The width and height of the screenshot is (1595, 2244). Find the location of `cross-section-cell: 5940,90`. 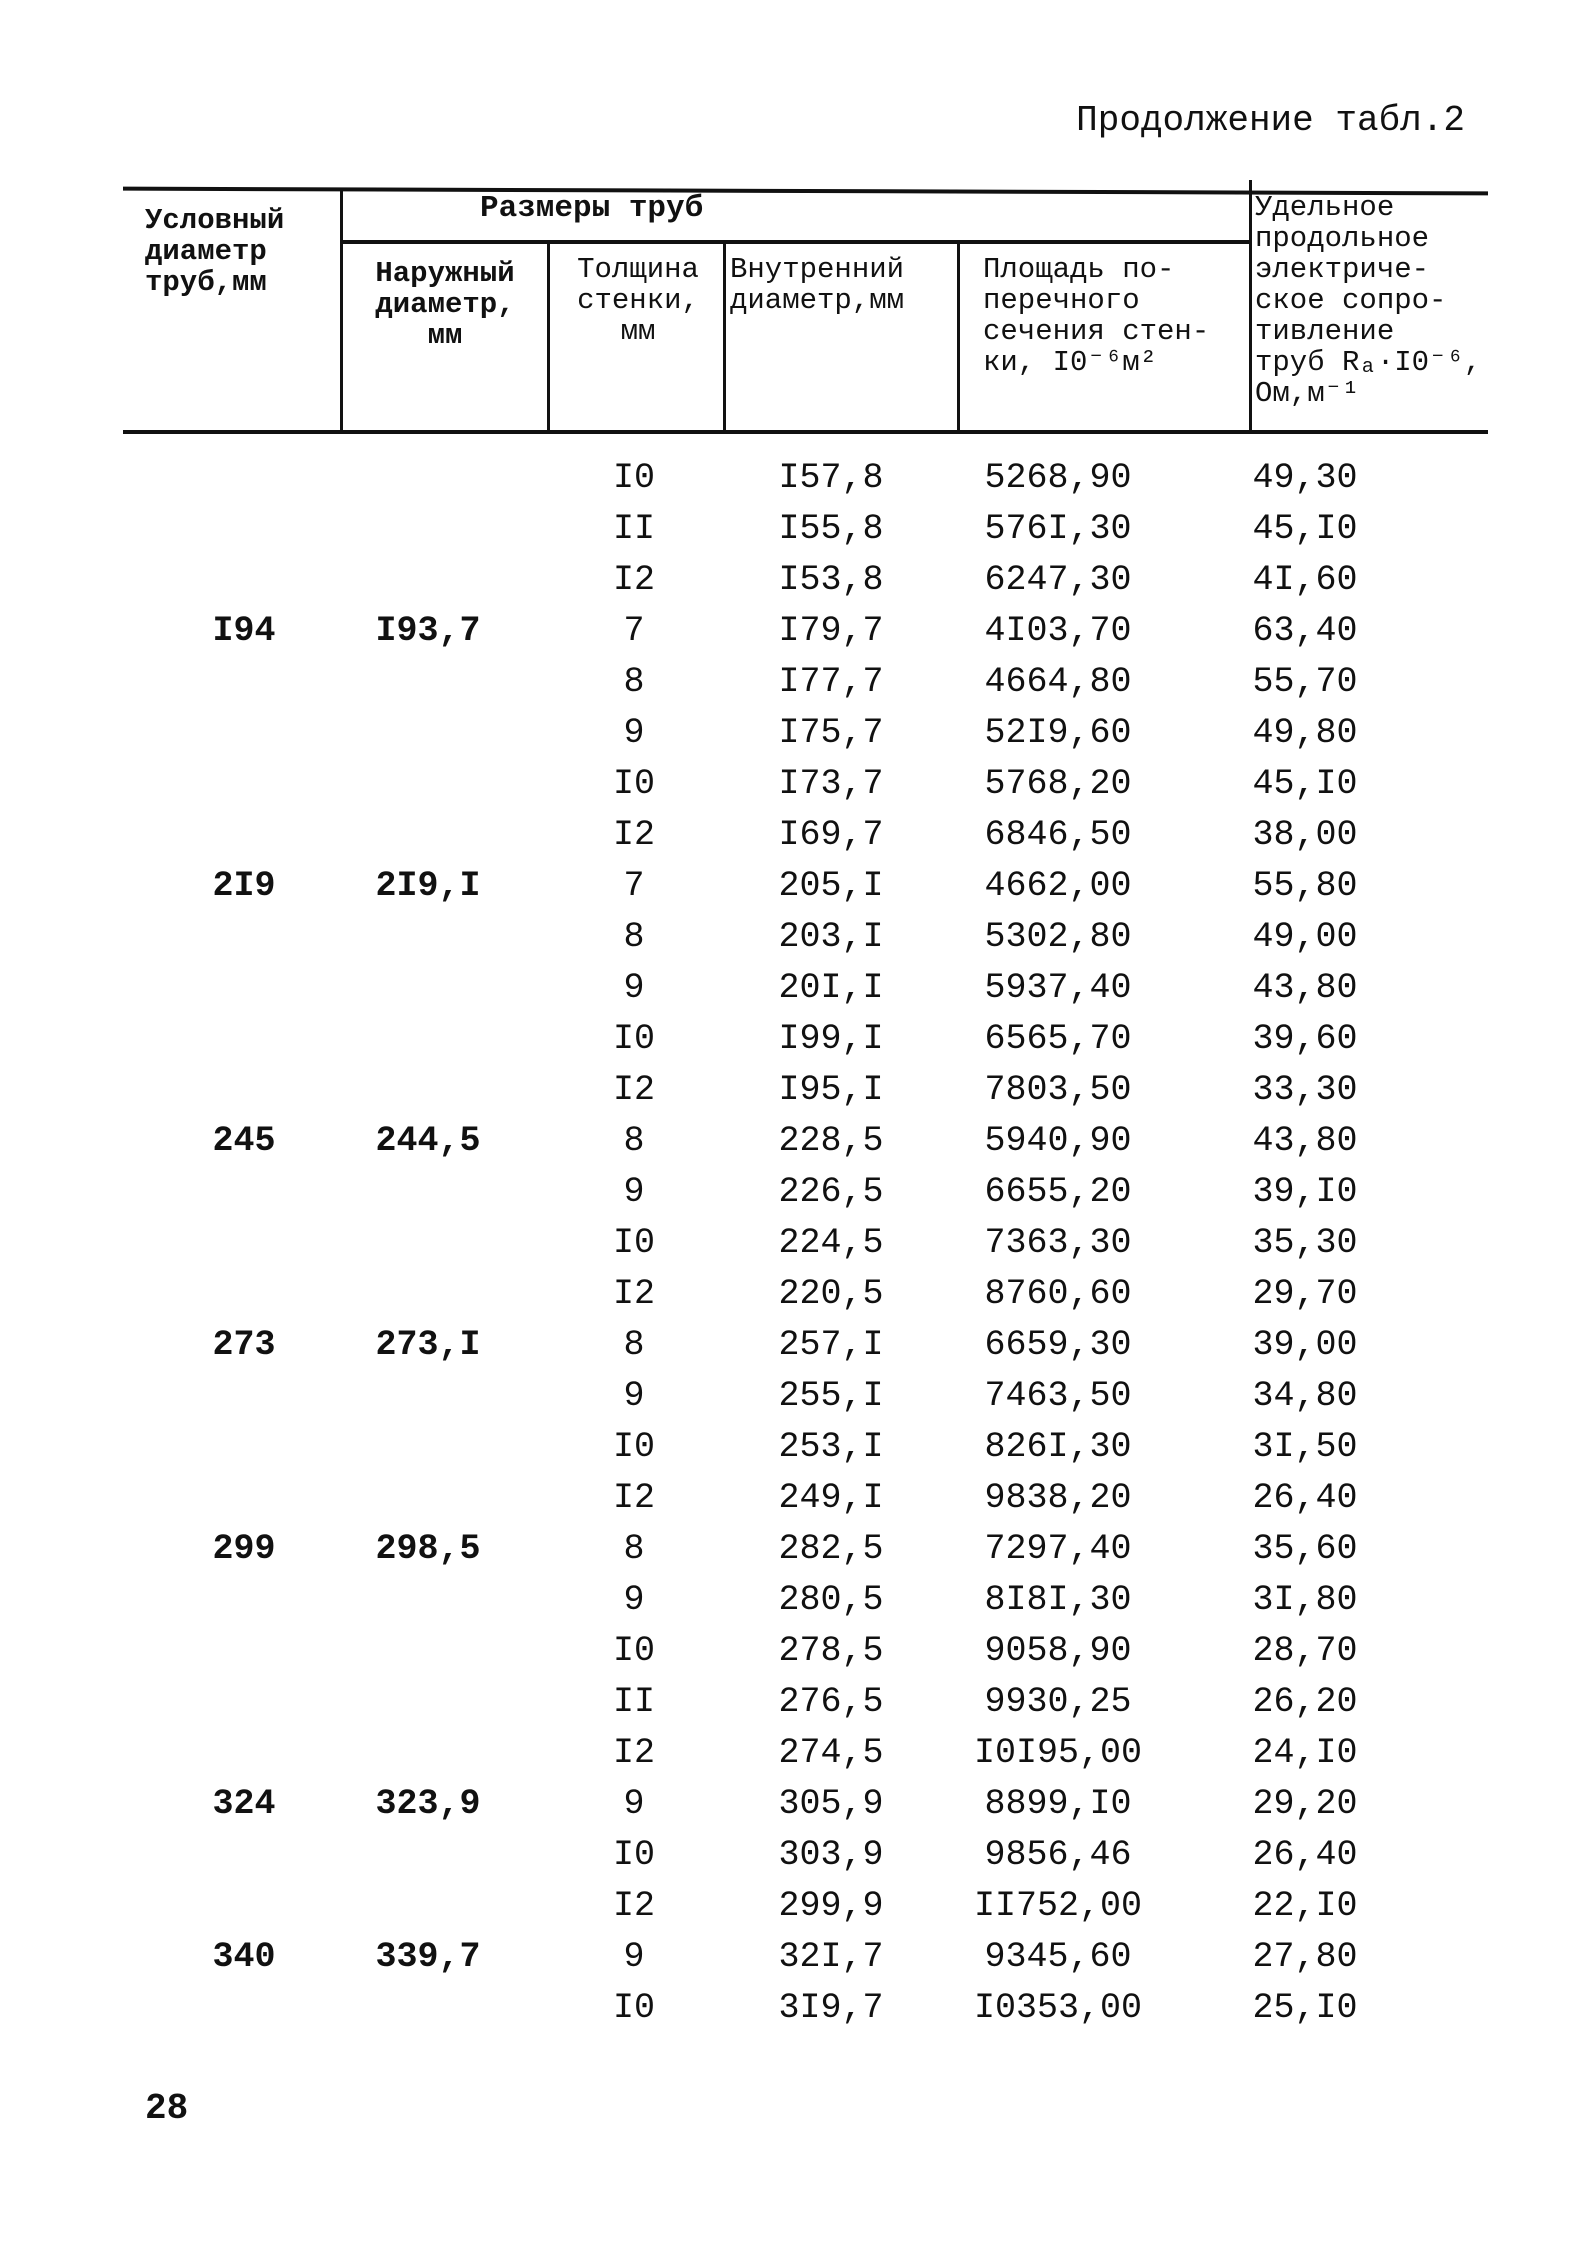

cross-section-cell: 5940,90 is located at coordinates (1058, 1141).